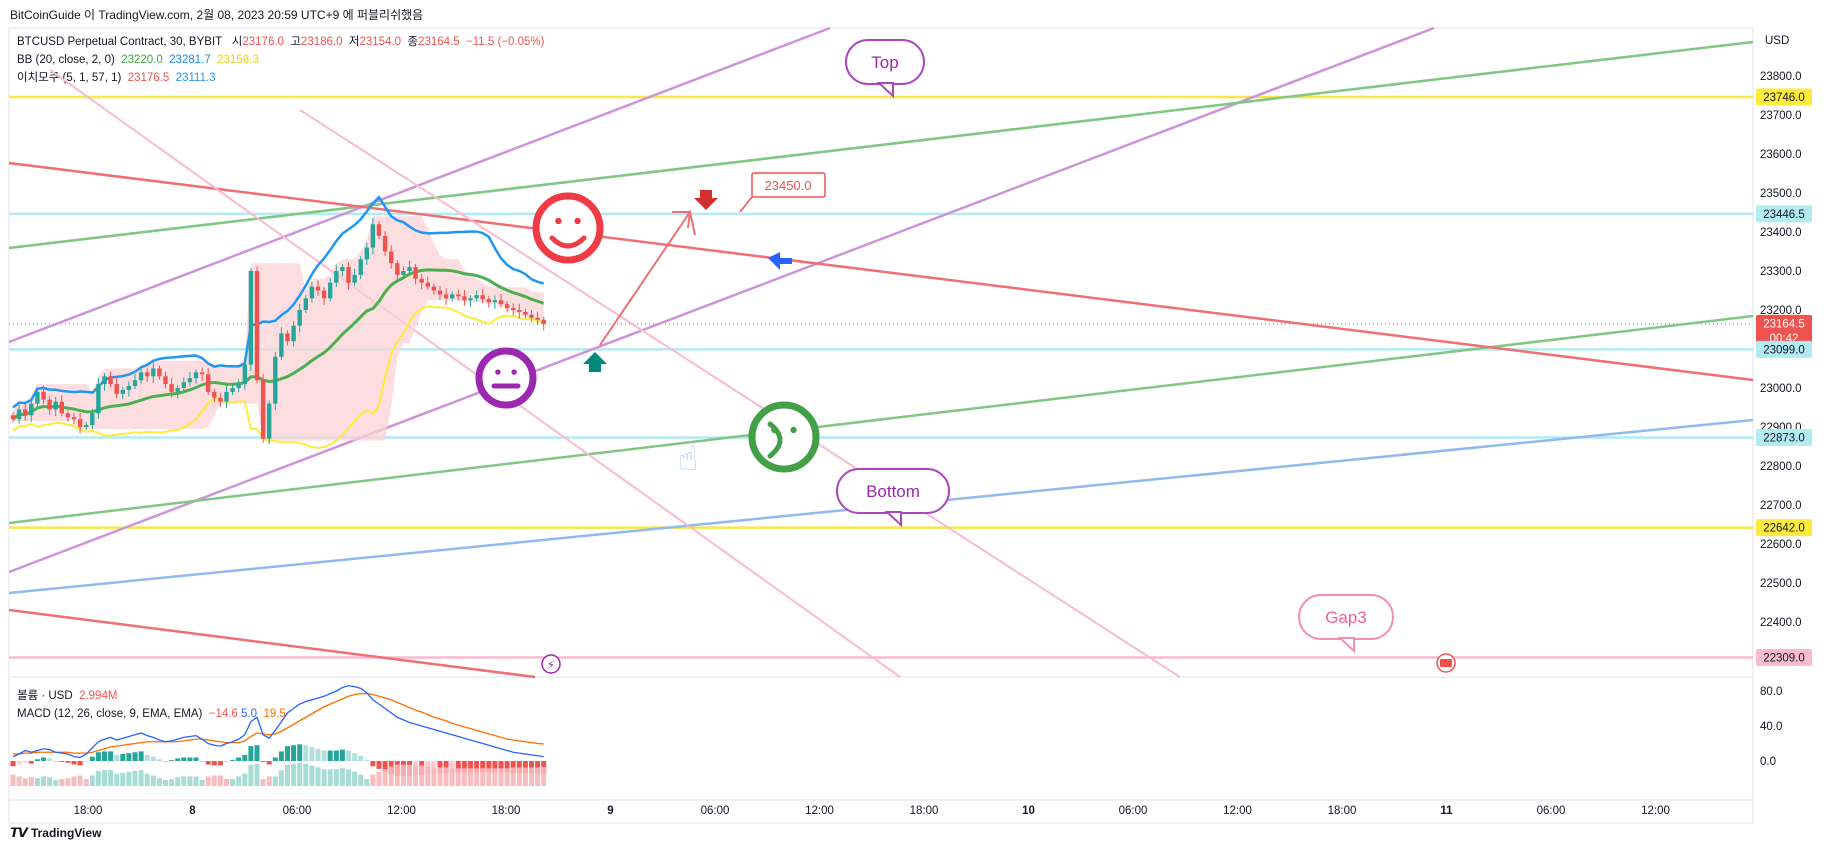 This screenshot has width=1834, height=850. What do you see at coordinates (1784, 439) in the screenshot?
I see `price-label: 22873.0` at bounding box center [1784, 439].